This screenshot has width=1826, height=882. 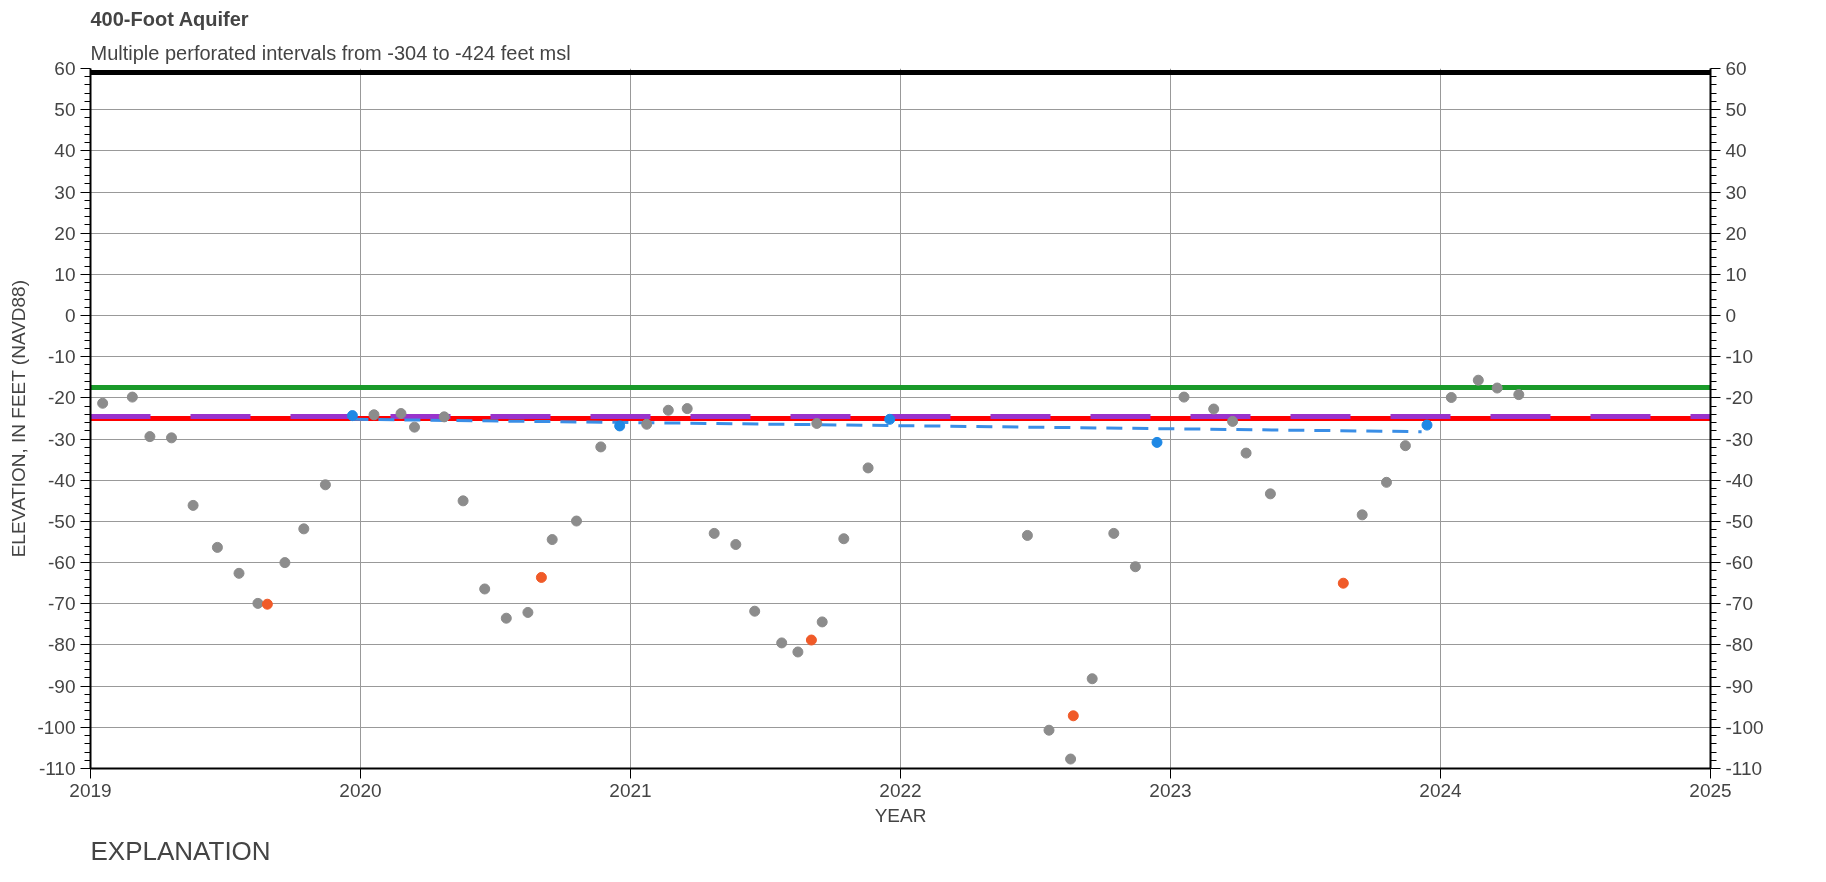 What do you see at coordinates (1739, 521) in the screenshot?
I see `y2-tick-label: -50` at bounding box center [1739, 521].